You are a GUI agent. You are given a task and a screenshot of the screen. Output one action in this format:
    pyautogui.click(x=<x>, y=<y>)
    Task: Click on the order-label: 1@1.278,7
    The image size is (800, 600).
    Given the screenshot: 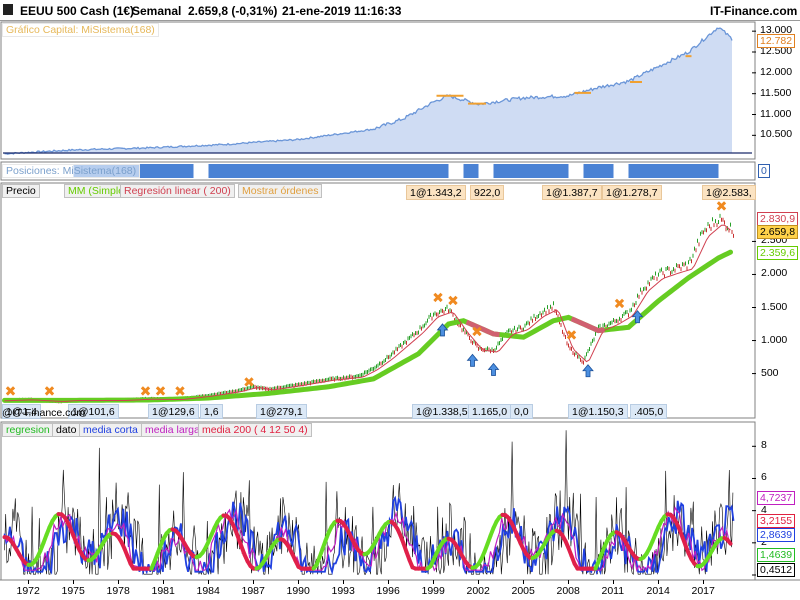 What is the action you would take?
    pyautogui.click(x=632, y=192)
    